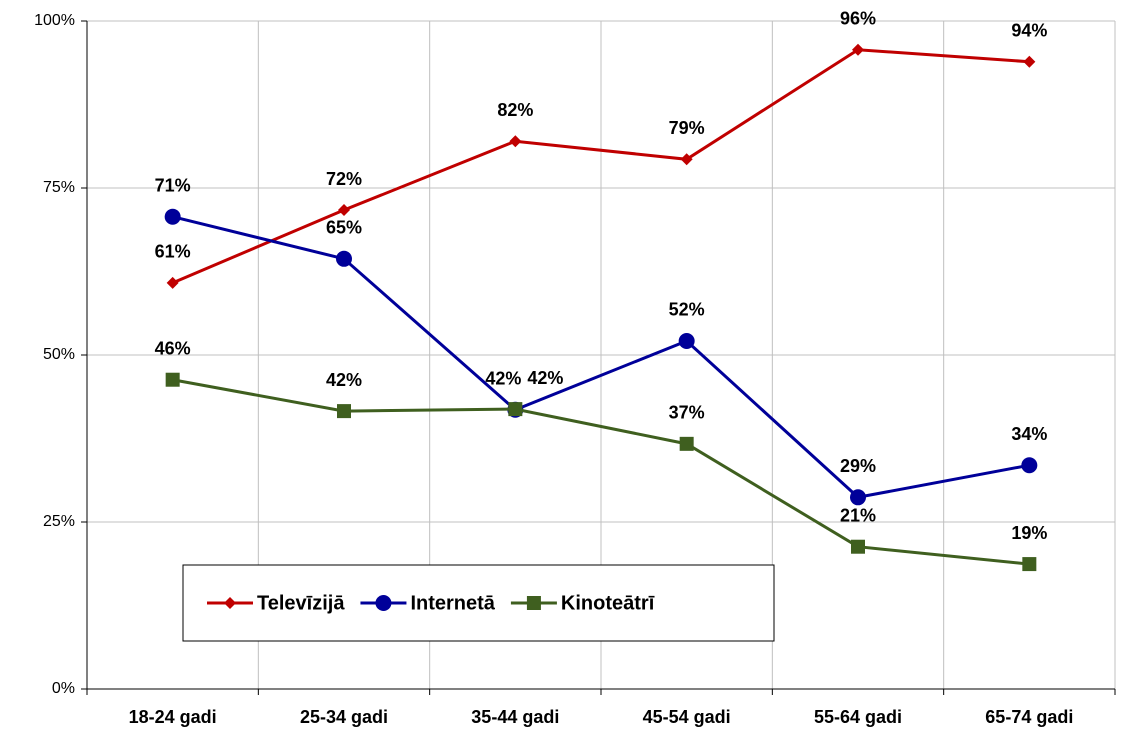 Image resolution: width=1122 pixels, height=731 pixels. Describe the element at coordinates (301, 603) in the screenshot. I see `legend-label: Televīzijā` at that location.